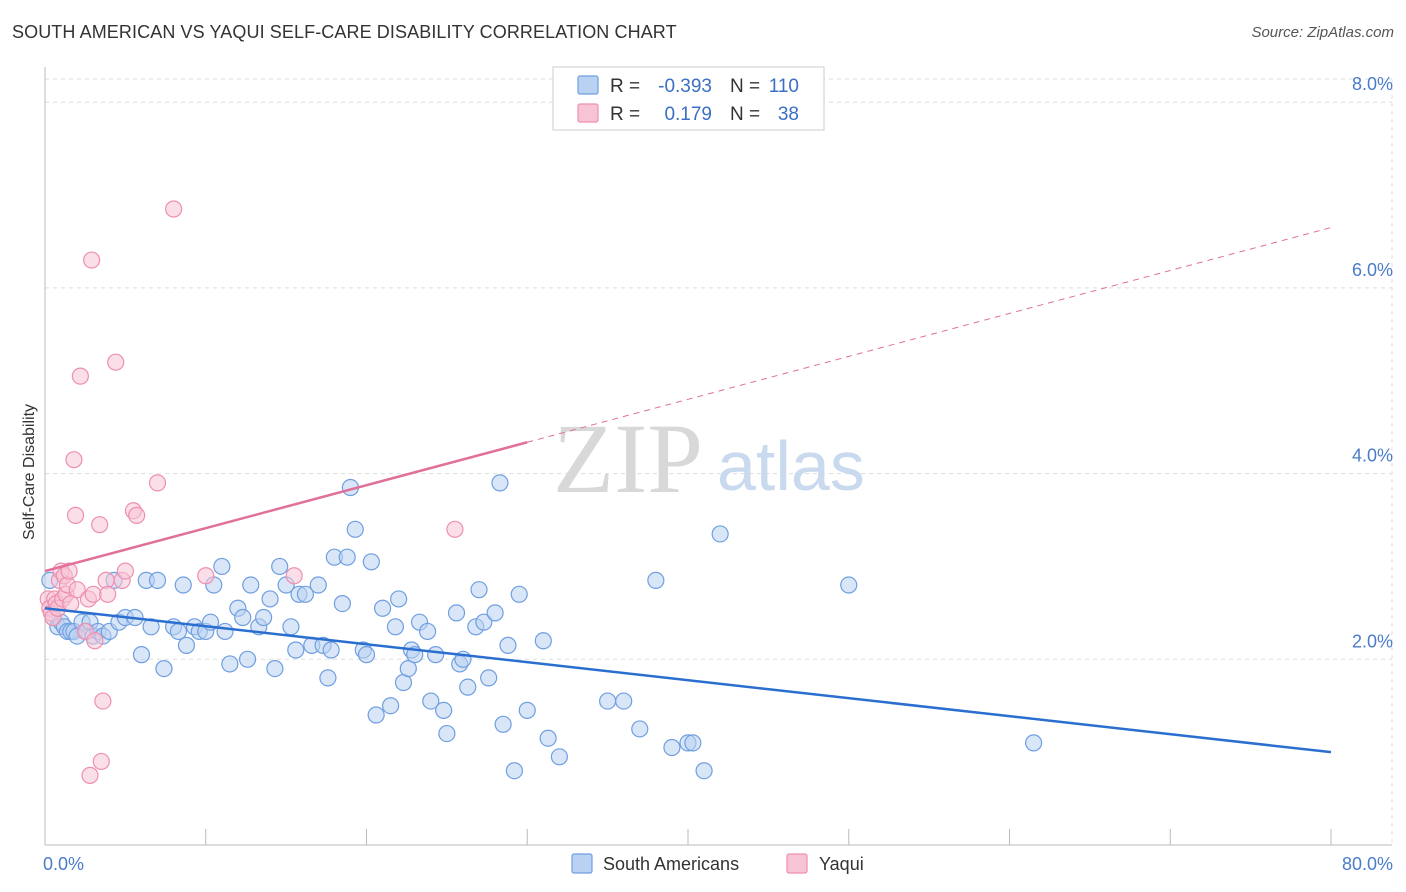 The height and width of the screenshot is (892, 1406). Describe the element at coordinates (63, 864) in the screenshot. I see `x-tick-label-min: 0.0%` at that location.